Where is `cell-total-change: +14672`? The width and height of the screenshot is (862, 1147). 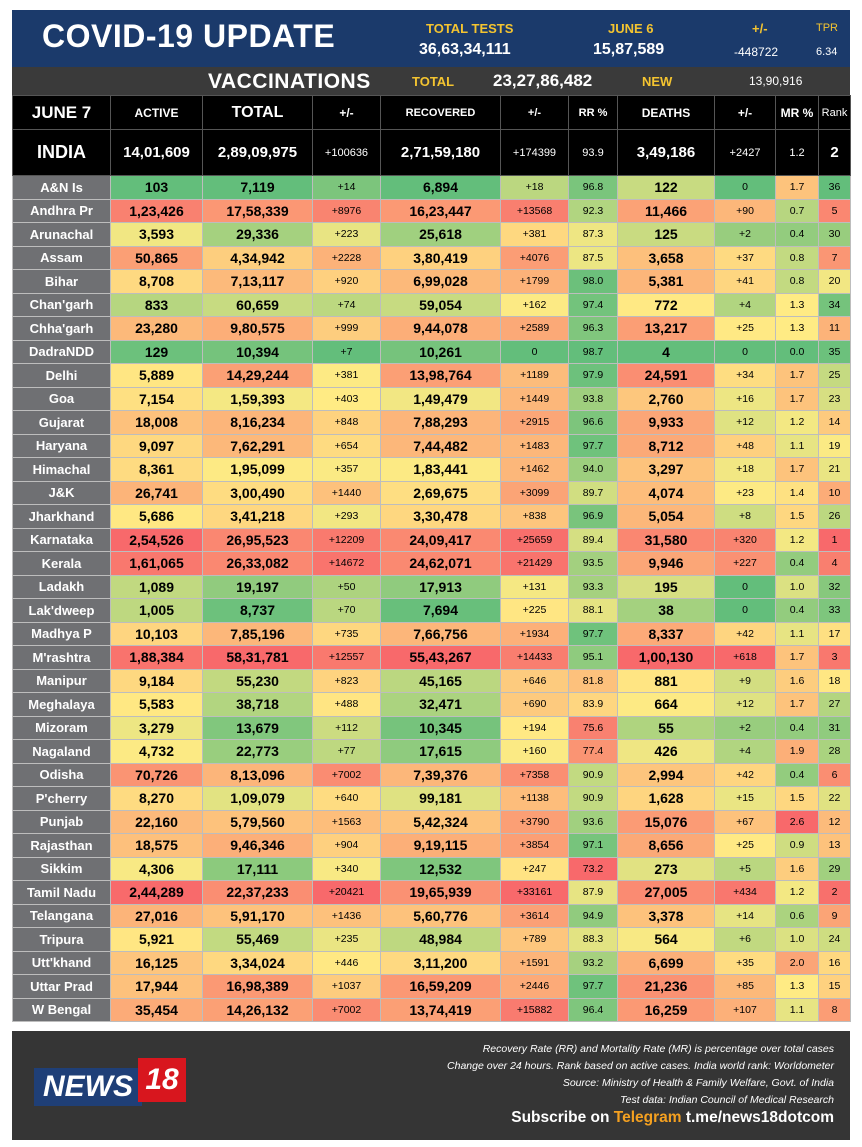 cell-total-change: +14672 is located at coordinates (346, 563).